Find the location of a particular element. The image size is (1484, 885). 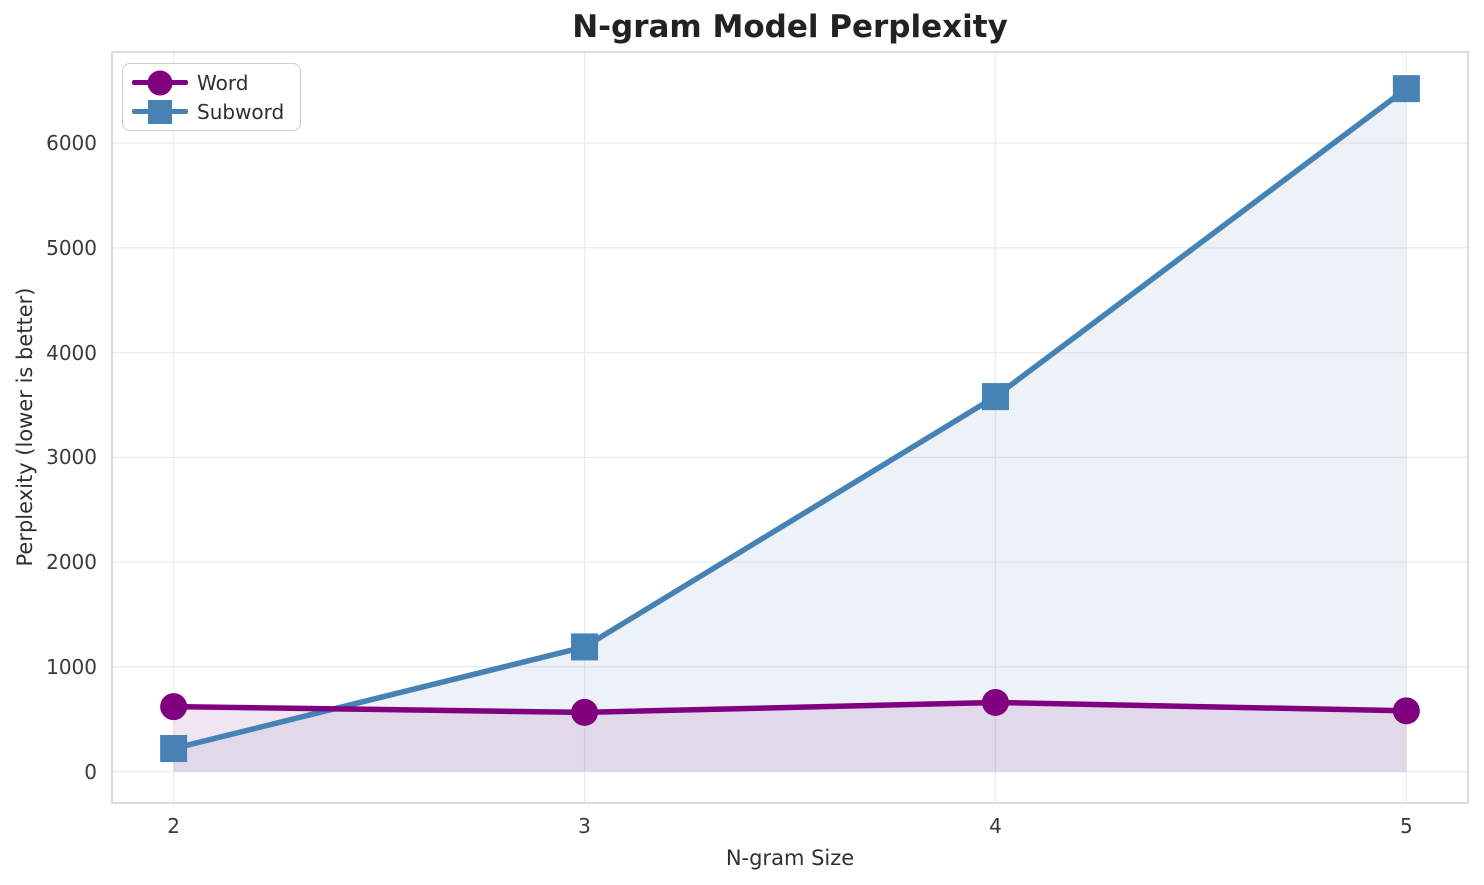

y-tick-label: 4000 is located at coordinates (71, 352).